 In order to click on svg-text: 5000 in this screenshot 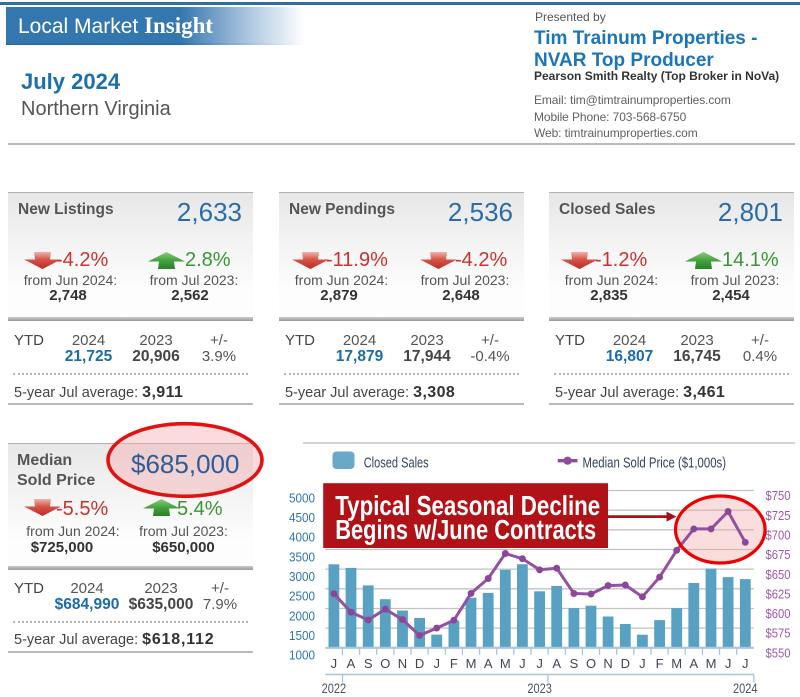, I will do `click(302, 498)`.